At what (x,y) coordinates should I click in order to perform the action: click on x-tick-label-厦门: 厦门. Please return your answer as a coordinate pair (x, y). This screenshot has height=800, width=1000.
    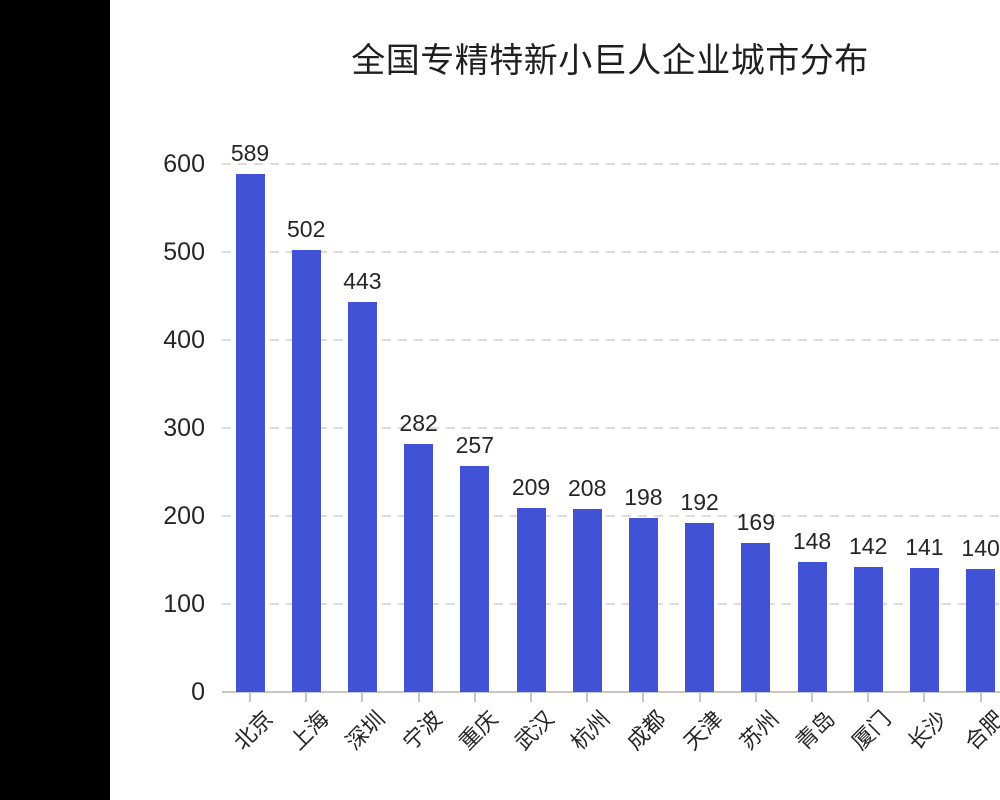
    Looking at the image, I should click on (871, 730).